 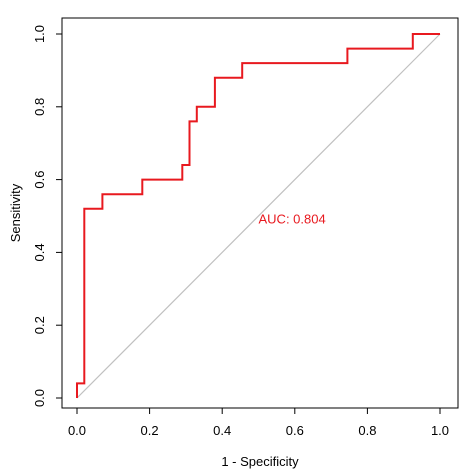 What do you see at coordinates (39, 180) in the screenshot?
I see `y-tick-label: 0.6` at bounding box center [39, 180].